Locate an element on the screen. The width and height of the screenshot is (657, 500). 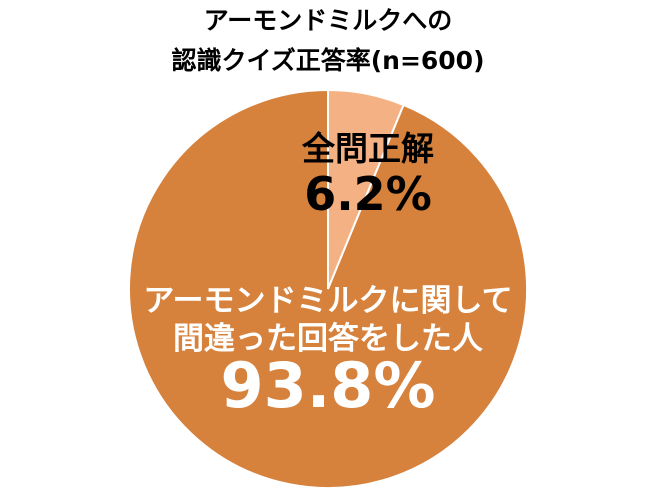
slice-value-label: 93.8% is located at coordinates (327, 385).